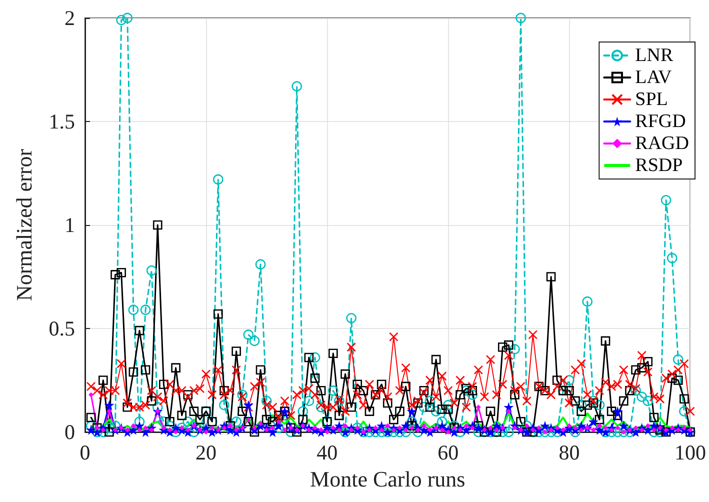 The width and height of the screenshot is (709, 502). Describe the element at coordinates (69, 18) in the screenshot. I see `y-tick-label: 2` at that location.